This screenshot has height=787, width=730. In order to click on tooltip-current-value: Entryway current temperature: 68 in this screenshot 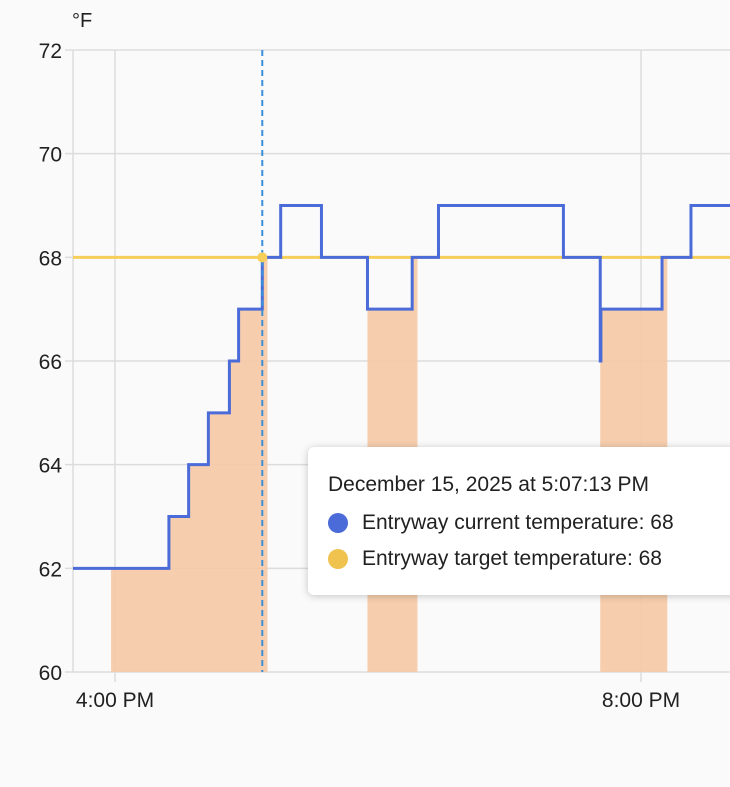, I will do `click(518, 522)`.